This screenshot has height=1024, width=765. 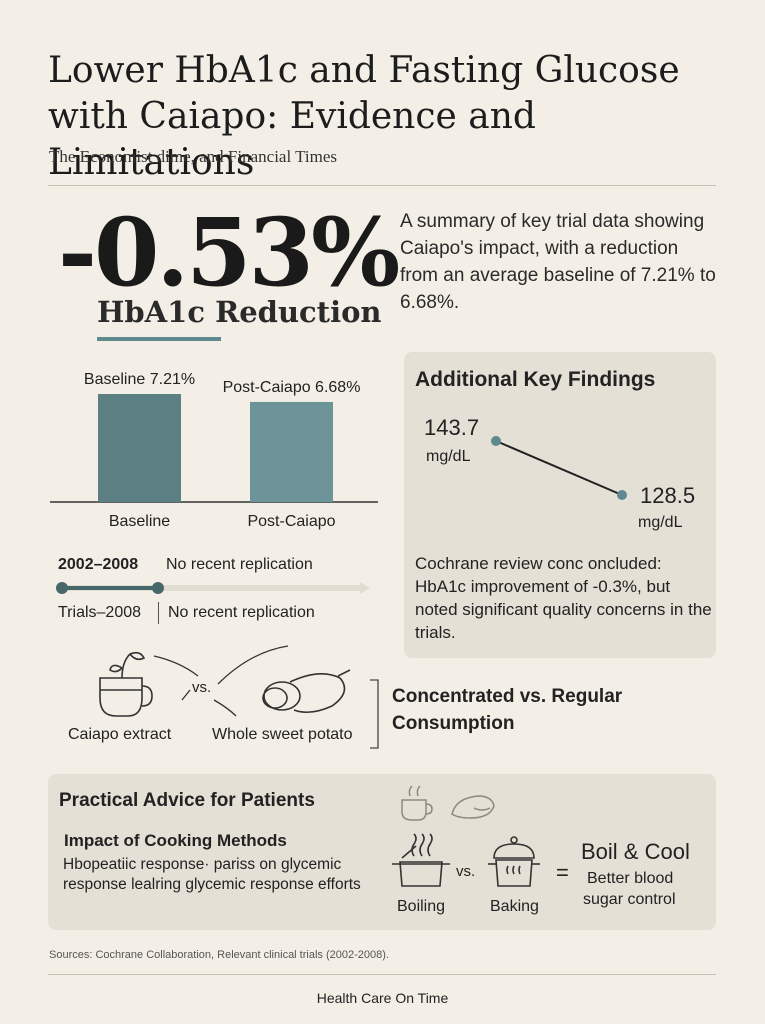 I want to click on consumption-title: Concentrated vs. Regular Consumption, so click(x=507, y=710).